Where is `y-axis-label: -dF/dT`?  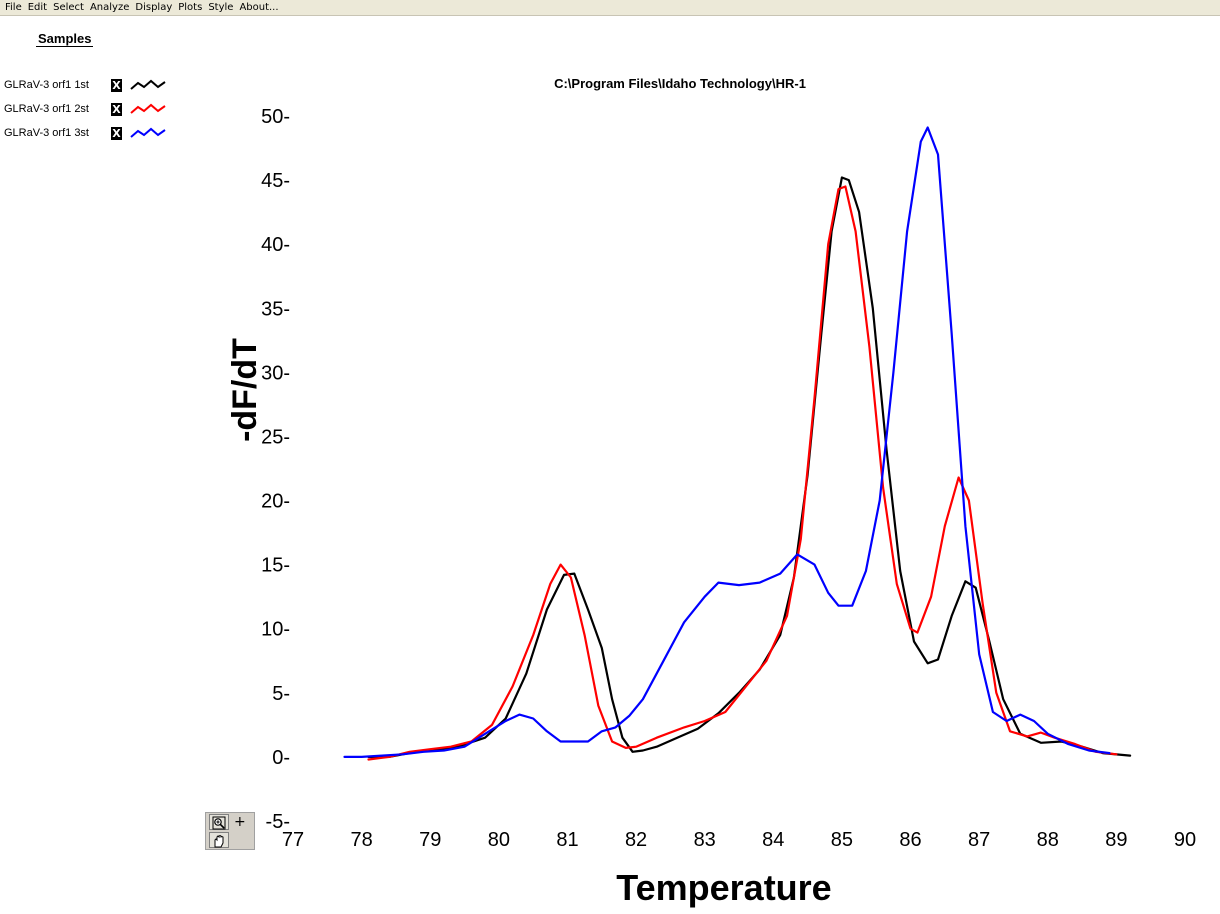
y-axis-label: -dF/dT is located at coordinates (245, 390).